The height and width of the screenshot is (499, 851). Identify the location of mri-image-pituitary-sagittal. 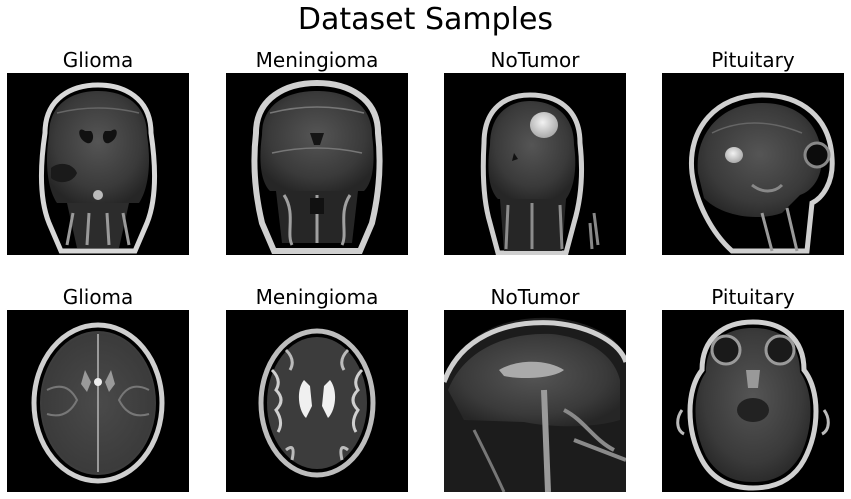
(753, 164).